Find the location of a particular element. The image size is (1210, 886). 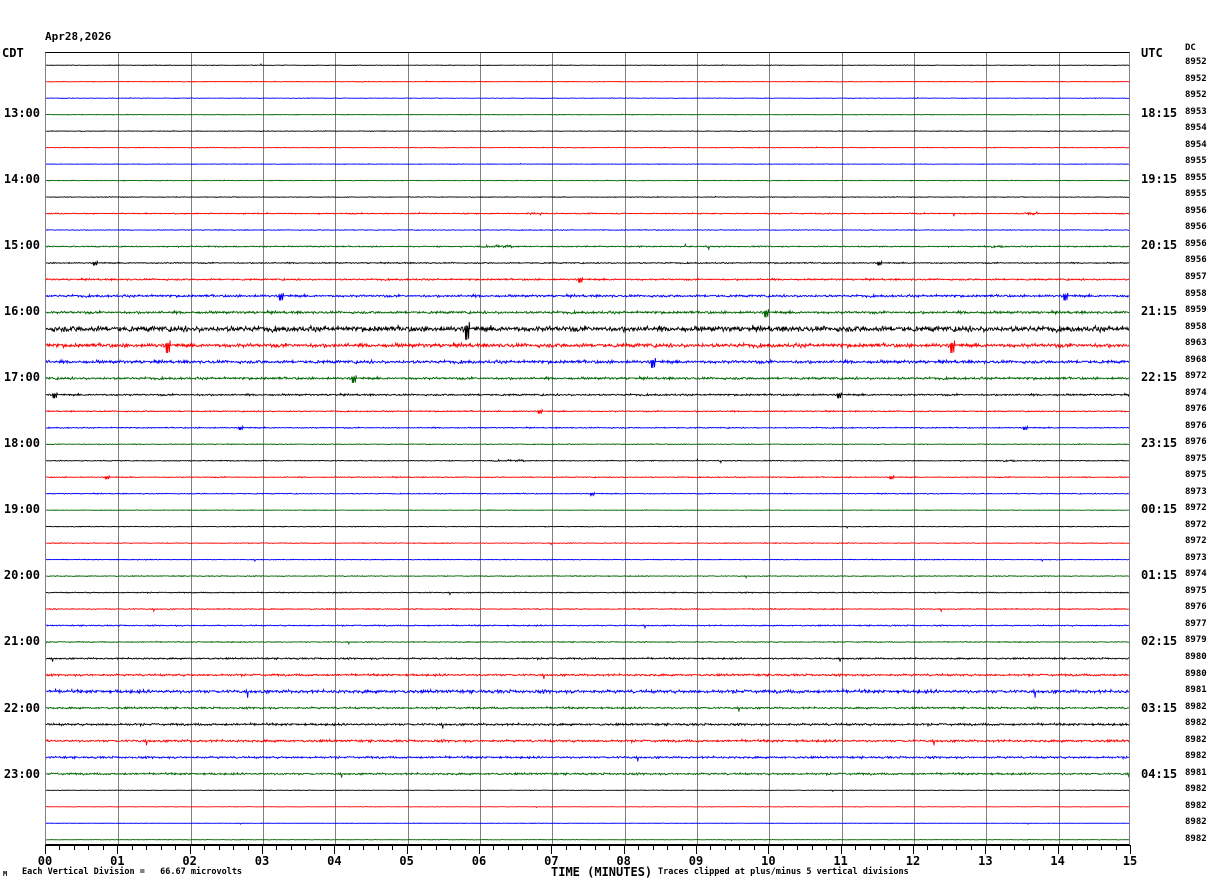

trace-3-green is located at coordinates (587, 114).